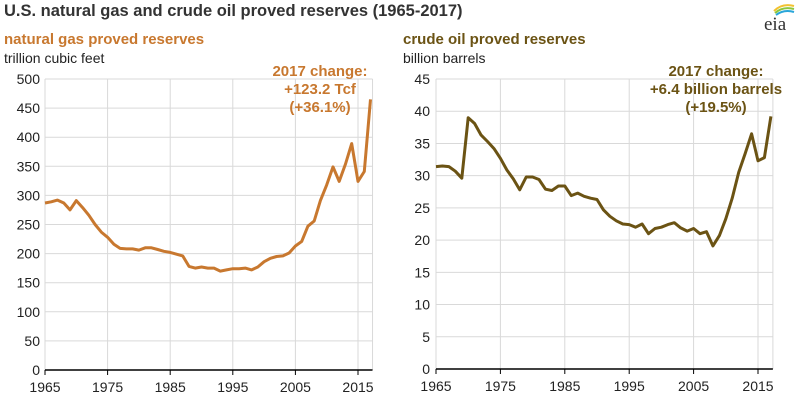 The height and width of the screenshot is (401, 800). Describe the element at coordinates (693, 386) in the screenshot. I see `oil-xtick-label: 2005` at that location.